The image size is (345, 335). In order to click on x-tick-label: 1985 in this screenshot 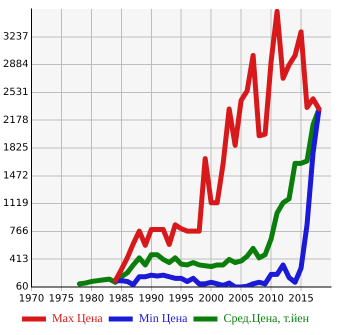, I will do `click(121, 299)`.